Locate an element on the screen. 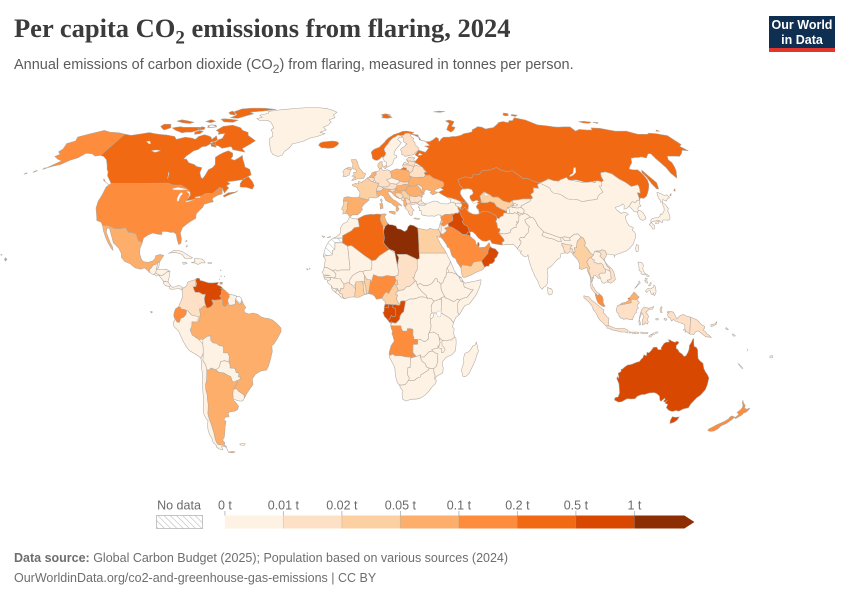 The height and width of the screenshot is (600, 850). svg-text: No data is located at coordinates (179, 506).